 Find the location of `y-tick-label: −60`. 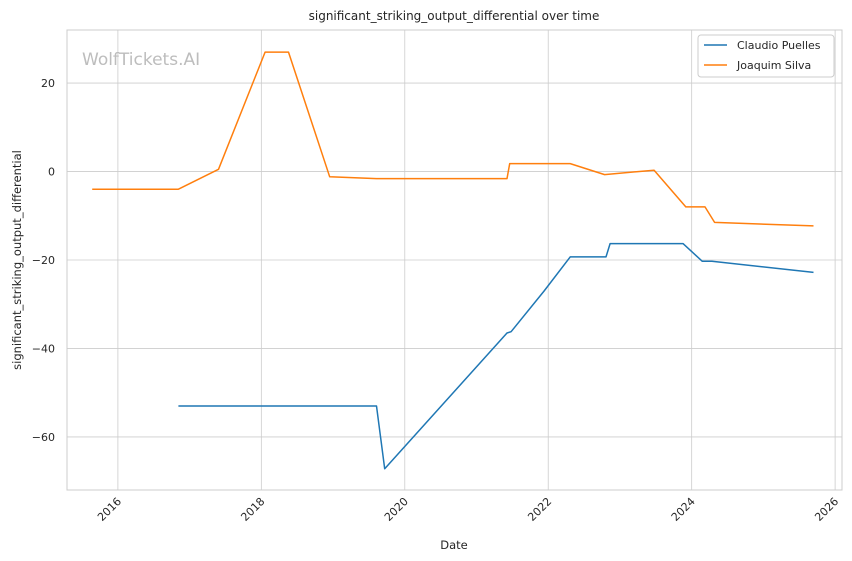

y-tick-label: −60 is located at coordinates (43, 437).